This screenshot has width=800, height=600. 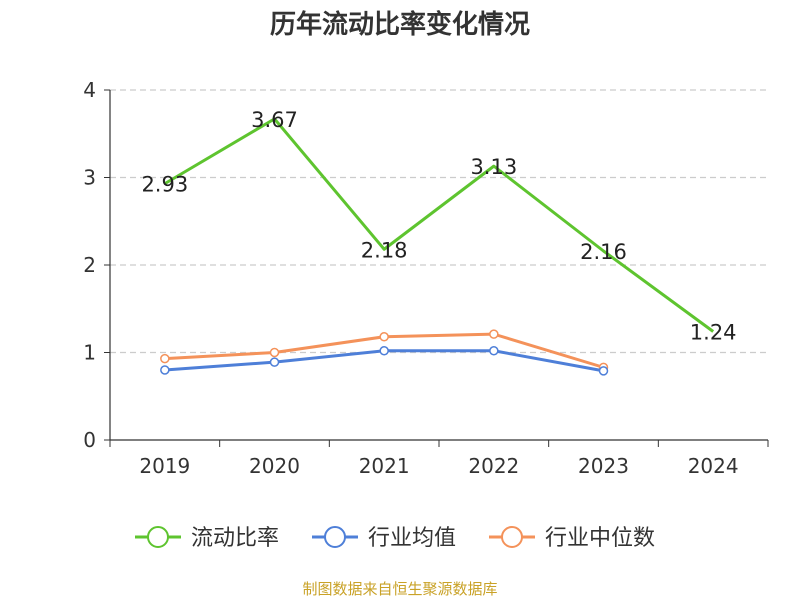 What do you see at coordinates (384, 466) in the screenshot?
I see `x-tick-label: 2021` at bounding box center [384, 466].